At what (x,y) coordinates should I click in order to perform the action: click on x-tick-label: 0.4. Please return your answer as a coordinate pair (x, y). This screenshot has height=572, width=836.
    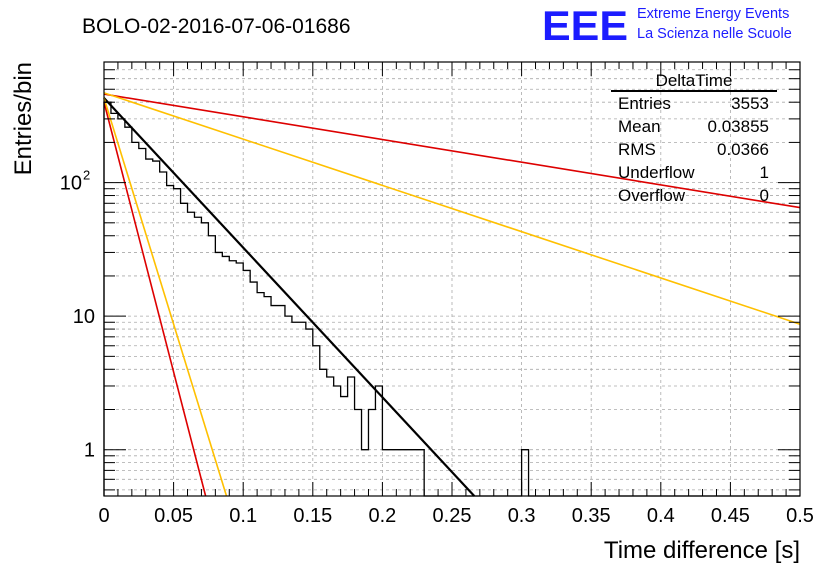
    Looking at the image, I should click on (661, 516).